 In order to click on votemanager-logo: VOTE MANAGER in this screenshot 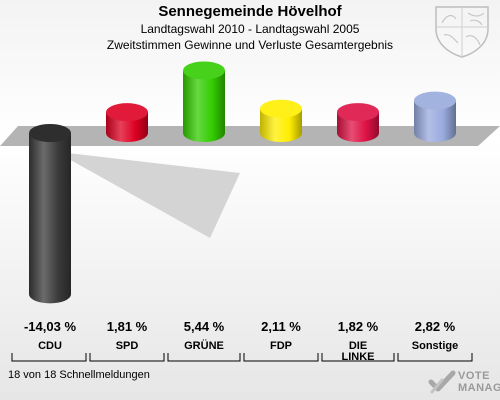, I will do `click(464, 383)`.